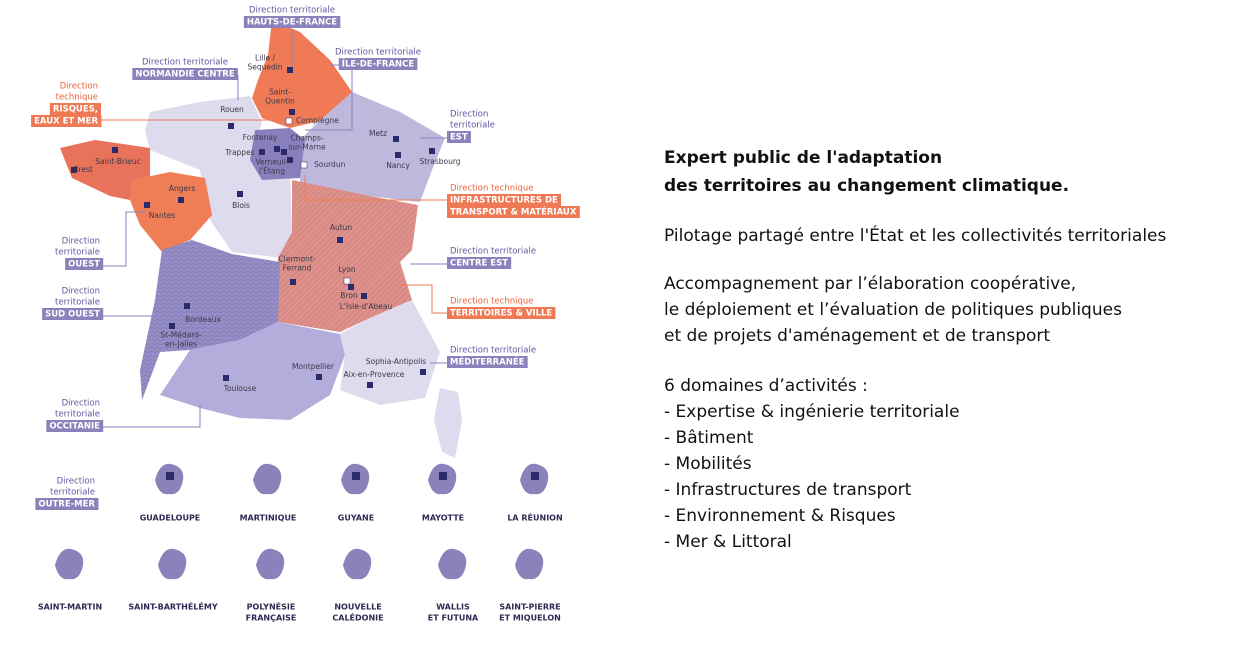 The image size is (1240, 650). Describe the element at coordinates (307, 147) in the screenshot. I see `city-name: sur-Marne` at that location.